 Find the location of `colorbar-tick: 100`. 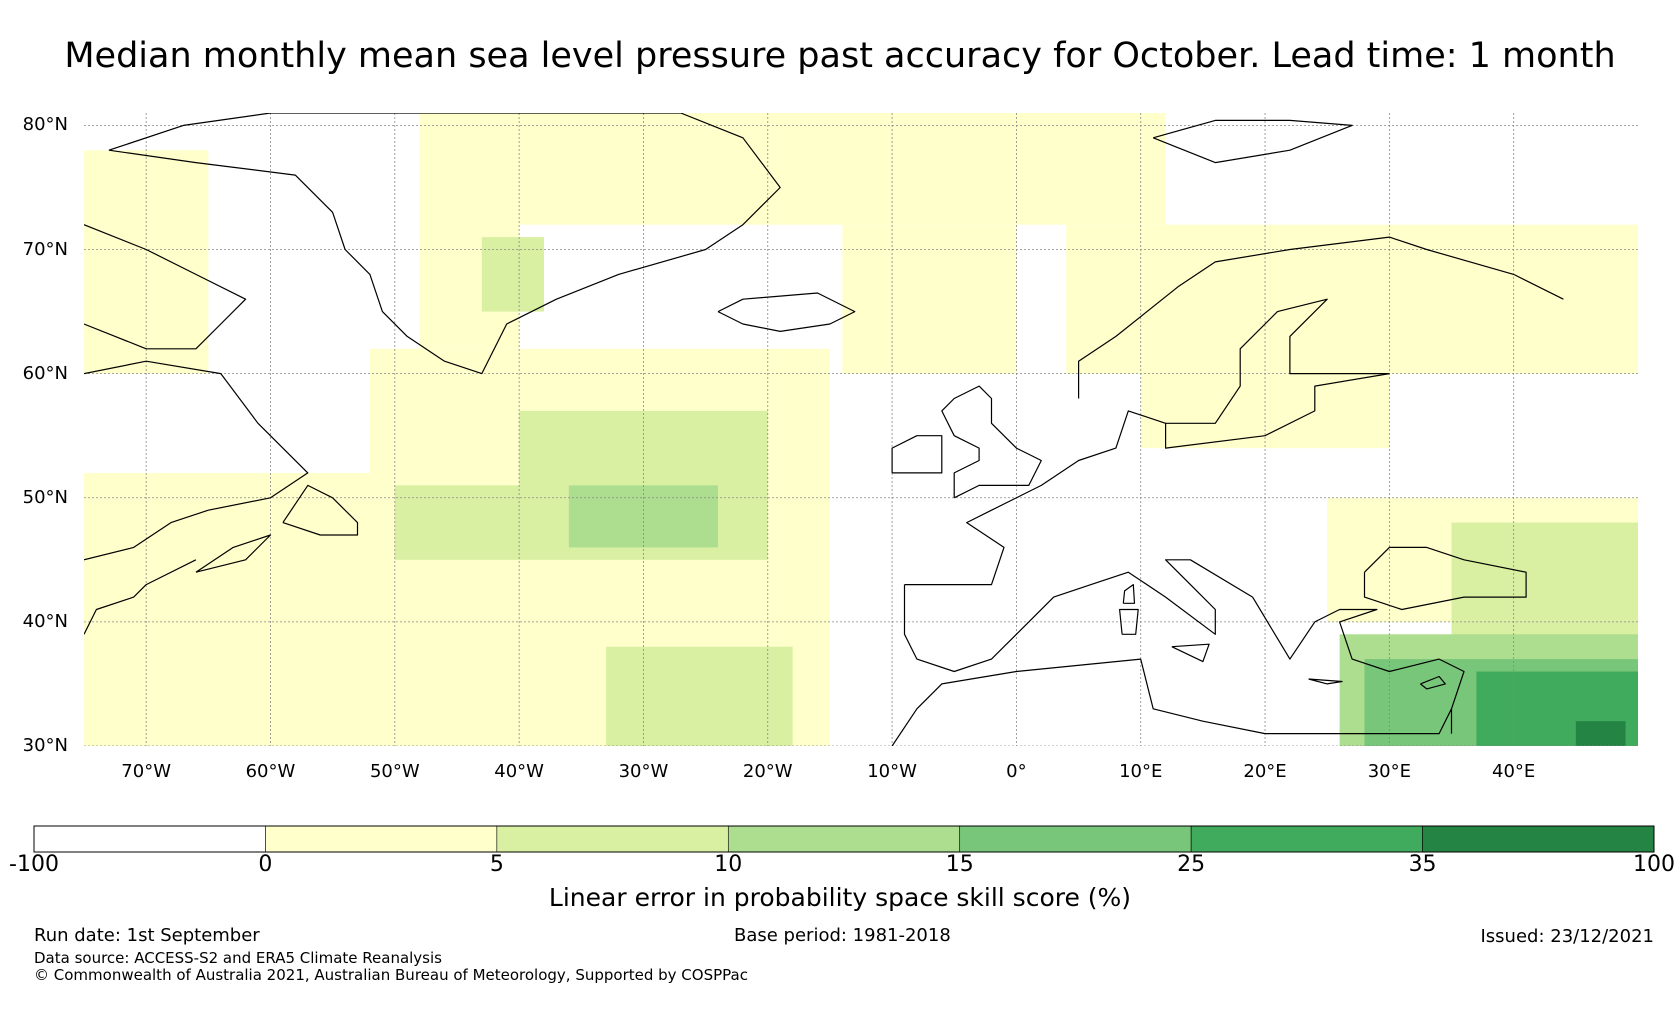

colorbar-tick: 100 is located at coordinates (1654, 864).